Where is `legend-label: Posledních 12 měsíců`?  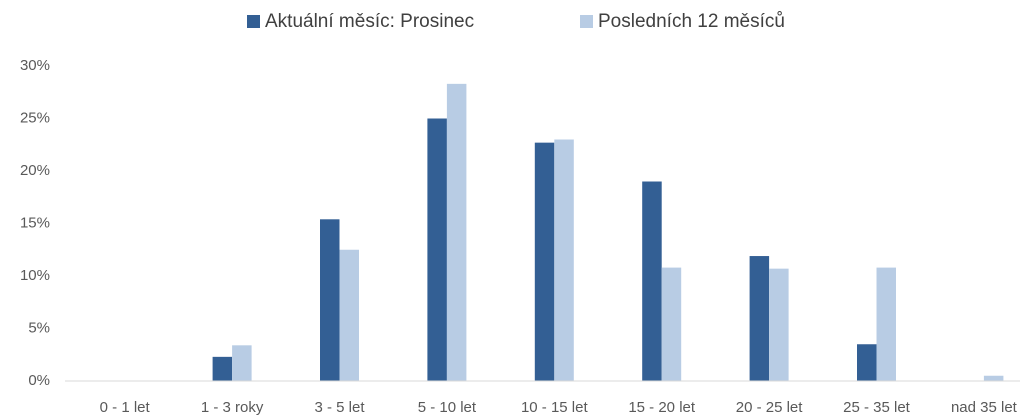
legend-label: Posledních 12 měsíců is located at coordinates (691, 21).